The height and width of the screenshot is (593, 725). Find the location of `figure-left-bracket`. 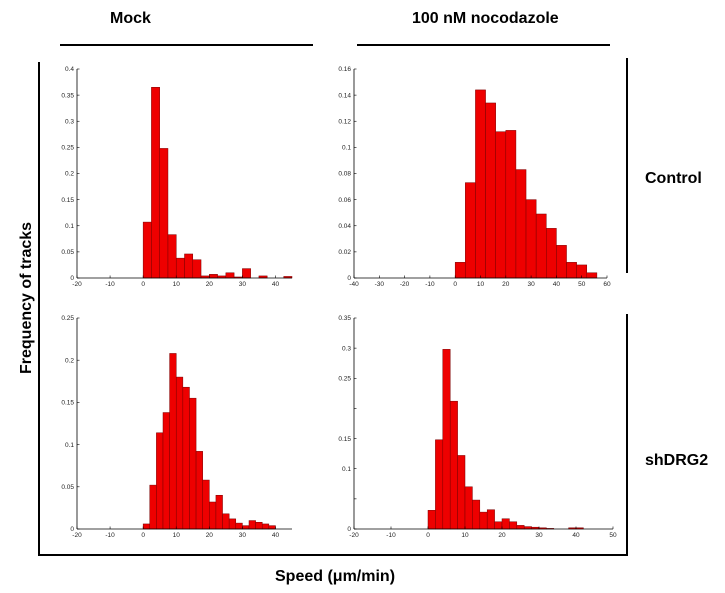

figure-left-bracket is located at coordinates (39, 309).